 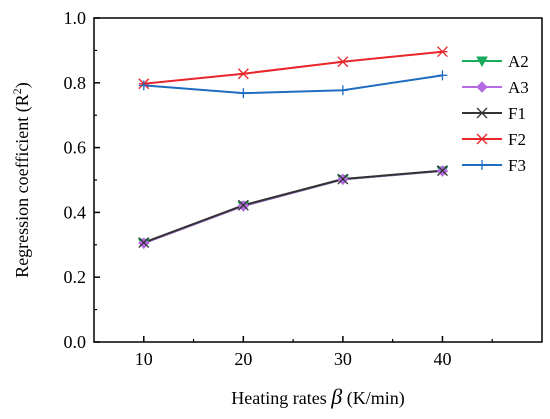 I want to click on series-line-f2, so click(x=293, y=67).